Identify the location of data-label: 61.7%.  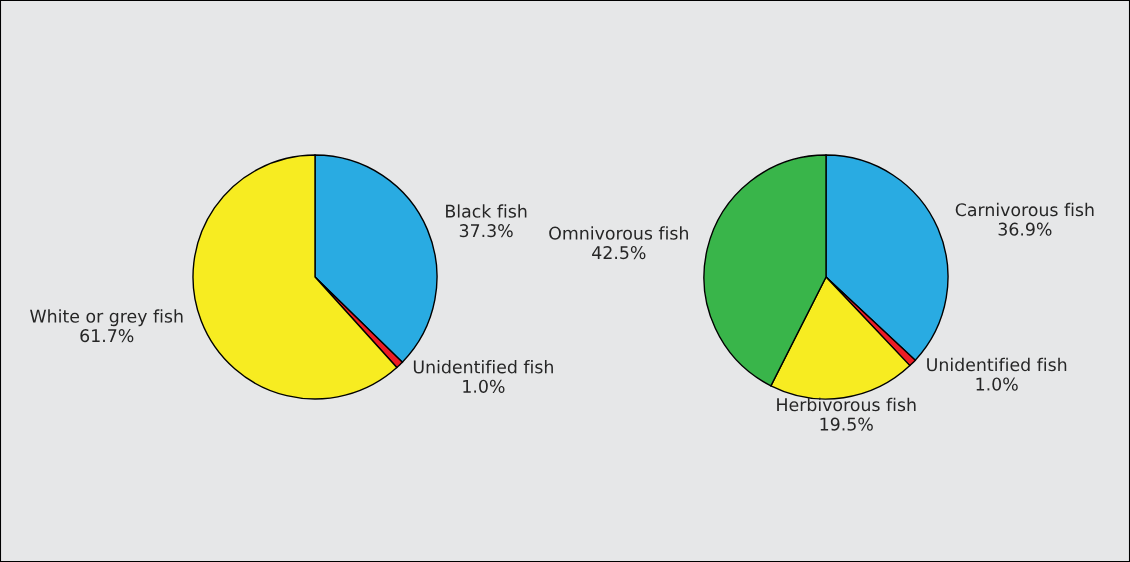
(107, 336).